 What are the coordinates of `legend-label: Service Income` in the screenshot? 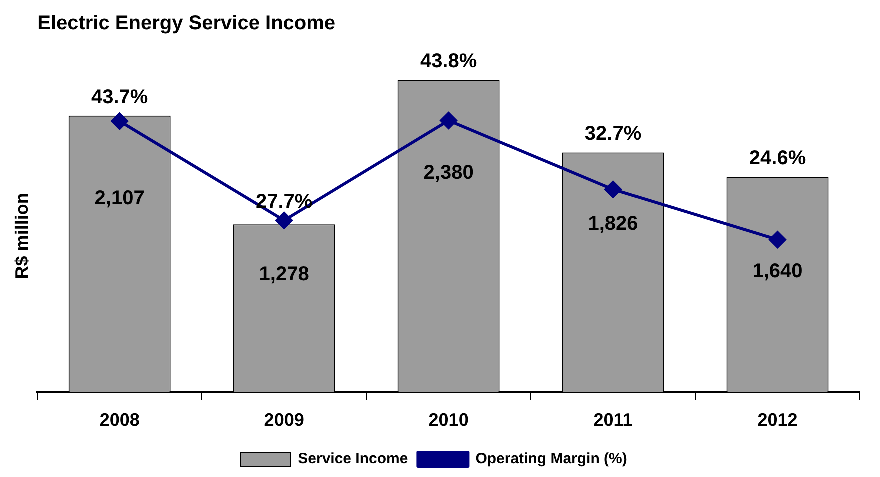 It's located at (353, 459).